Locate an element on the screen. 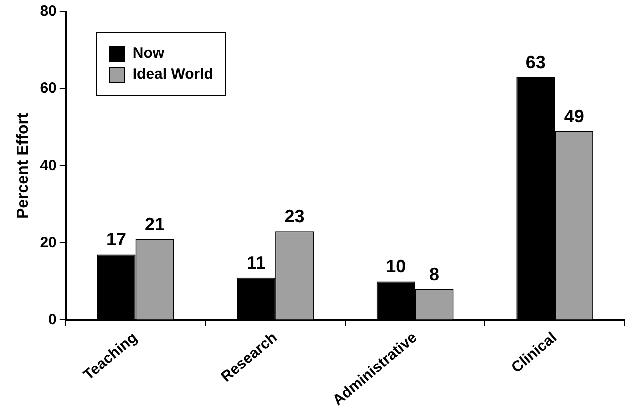 The height and width of the screenshot is (413, 637). data-label: 23 is located at coordinates (294, 216).